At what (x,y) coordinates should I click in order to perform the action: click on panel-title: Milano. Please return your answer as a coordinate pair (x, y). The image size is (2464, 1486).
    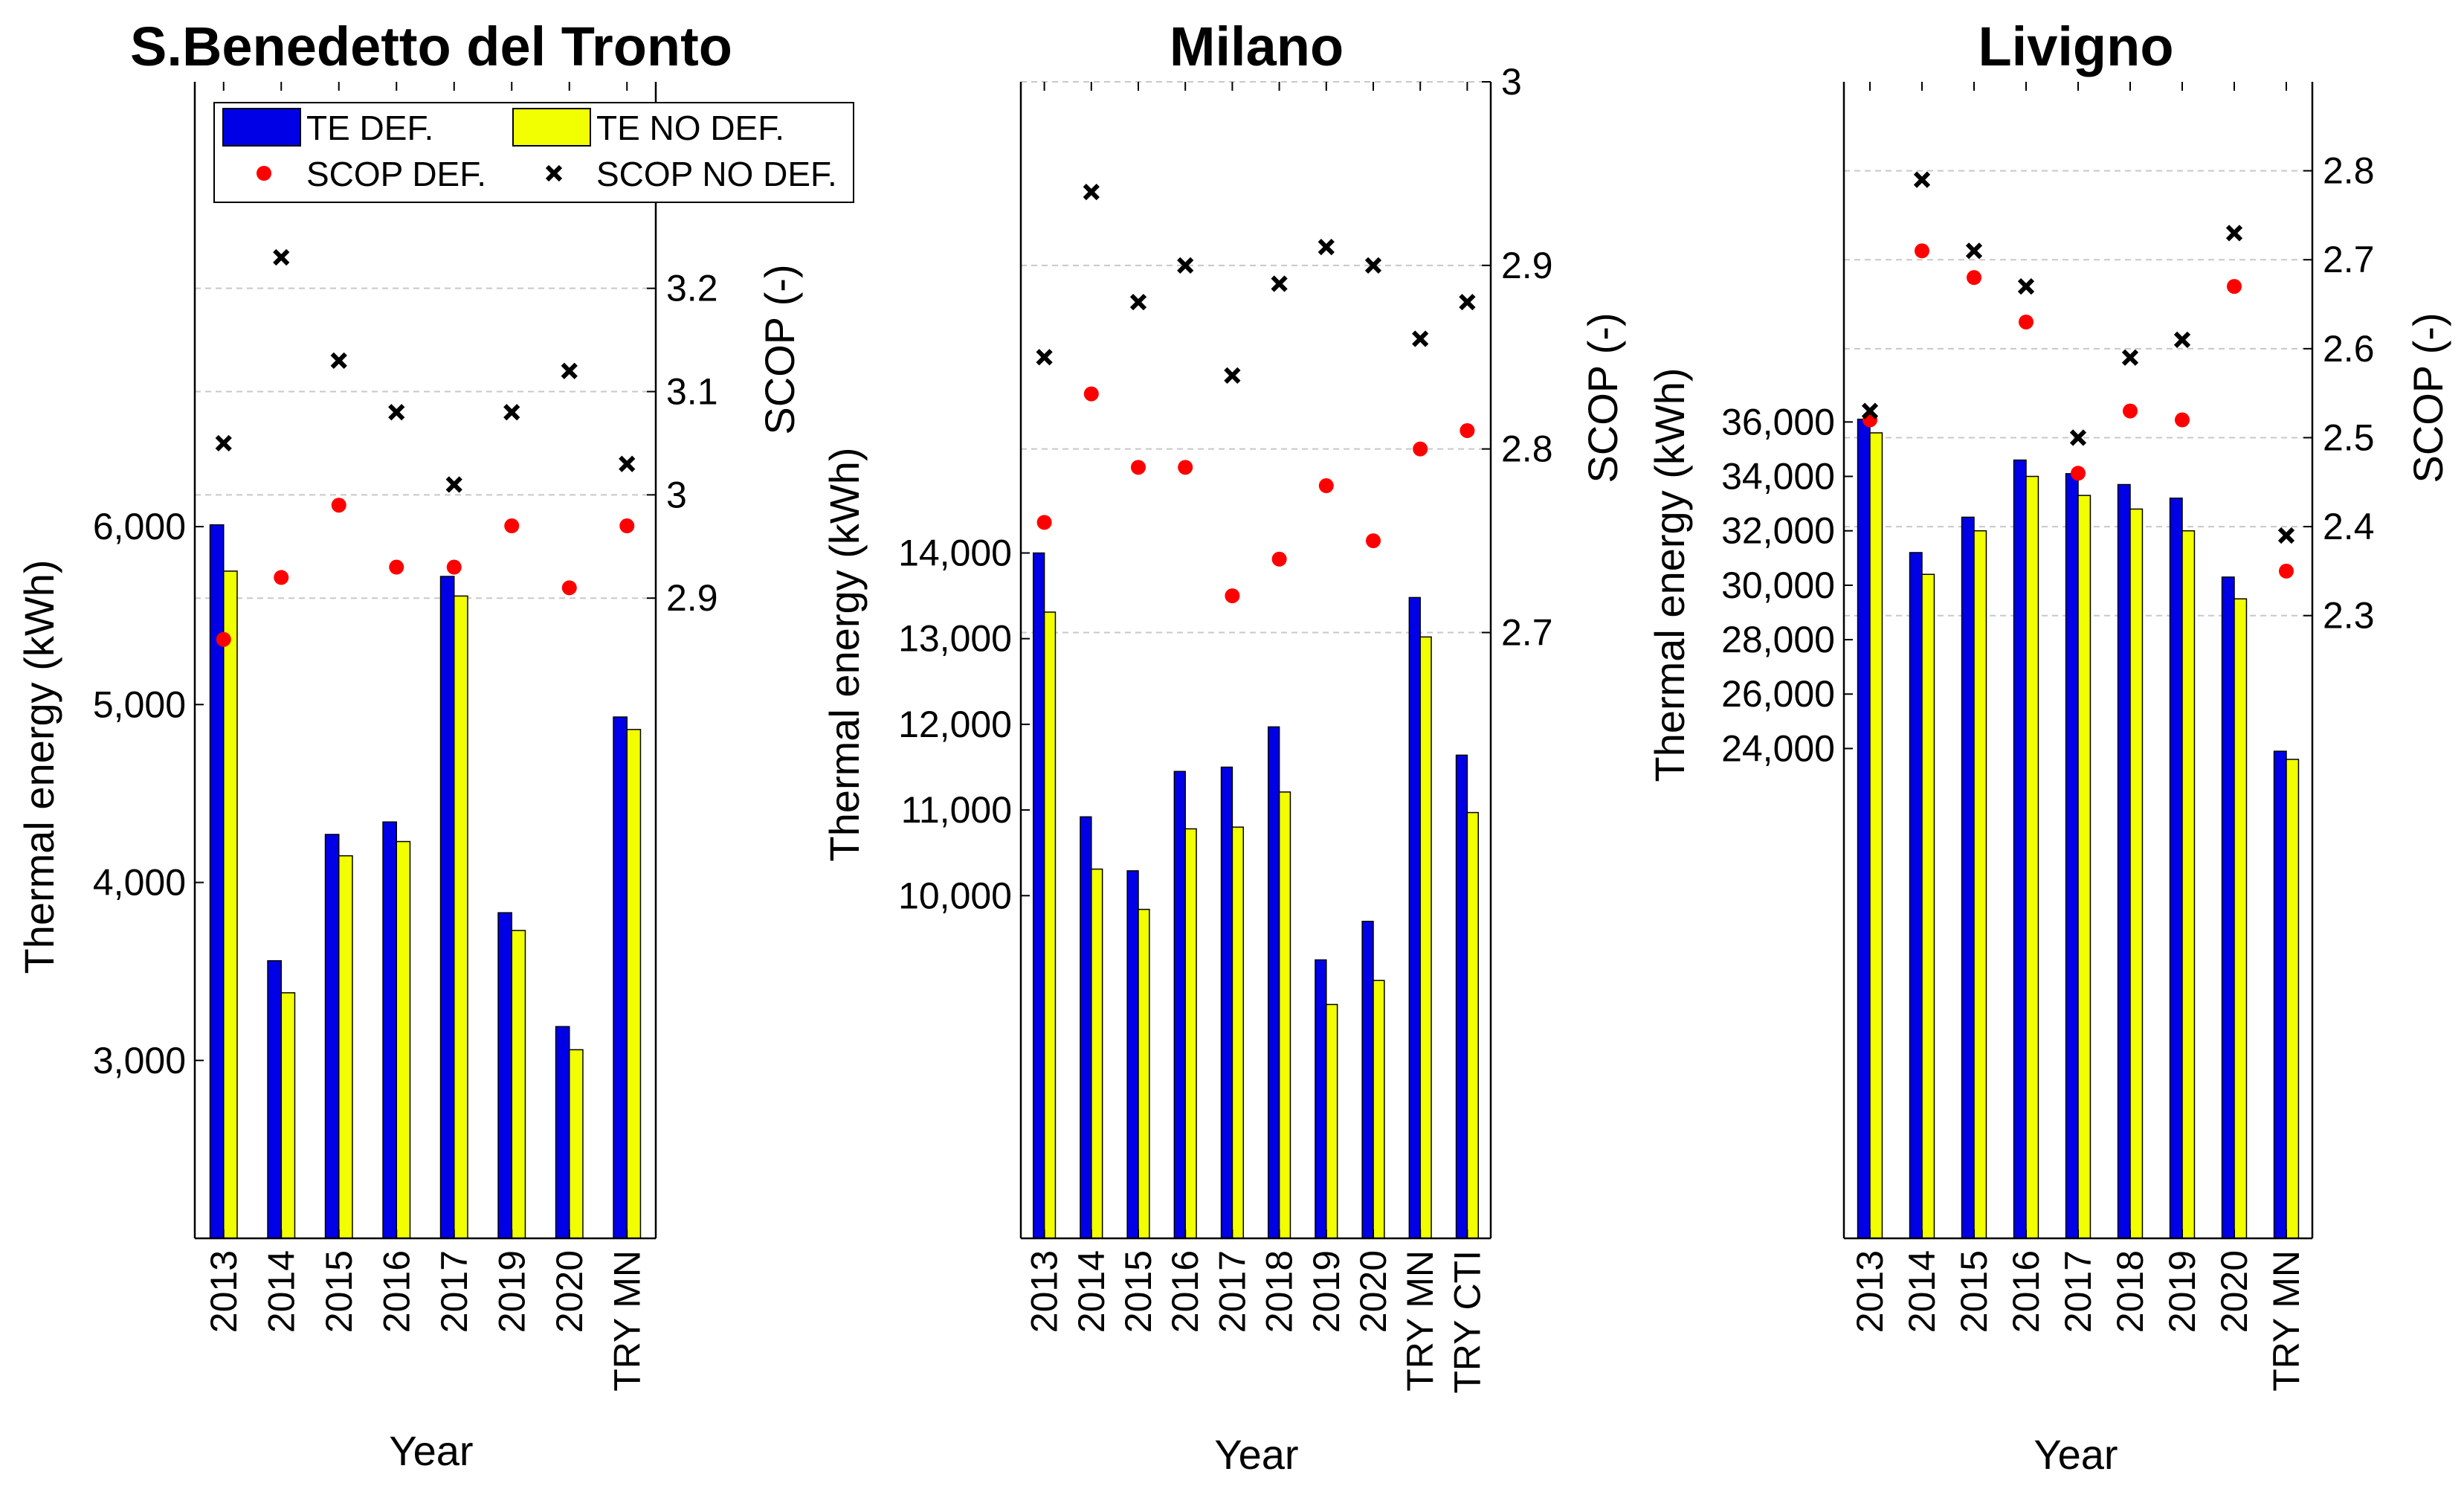
    Looking at the image, I should click on (1257, 46).